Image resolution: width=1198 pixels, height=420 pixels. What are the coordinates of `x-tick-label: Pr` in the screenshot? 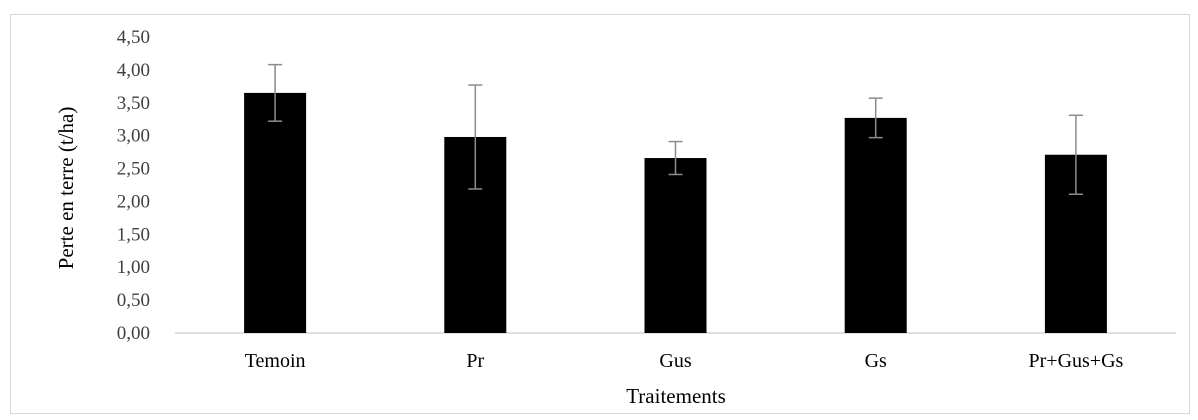 It's located at (475, 361).